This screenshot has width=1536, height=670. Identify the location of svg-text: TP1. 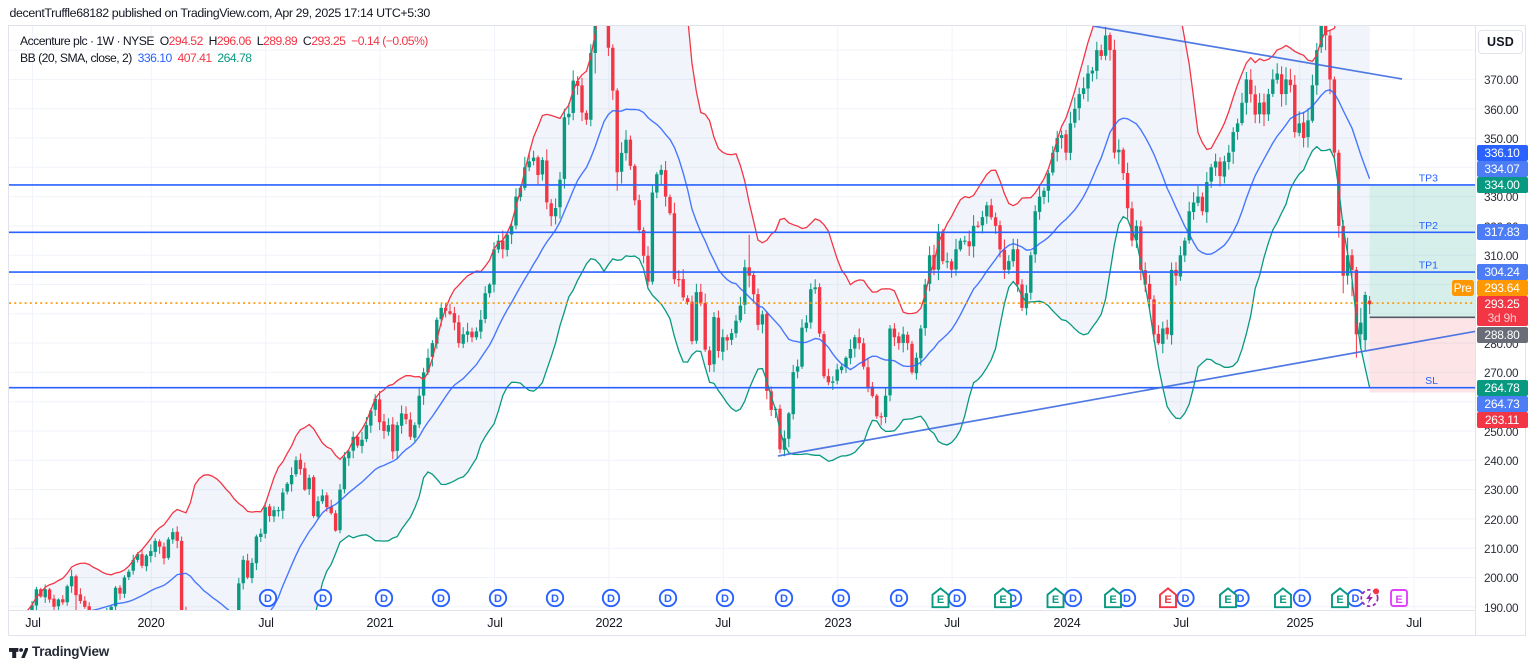
(1428, 266).